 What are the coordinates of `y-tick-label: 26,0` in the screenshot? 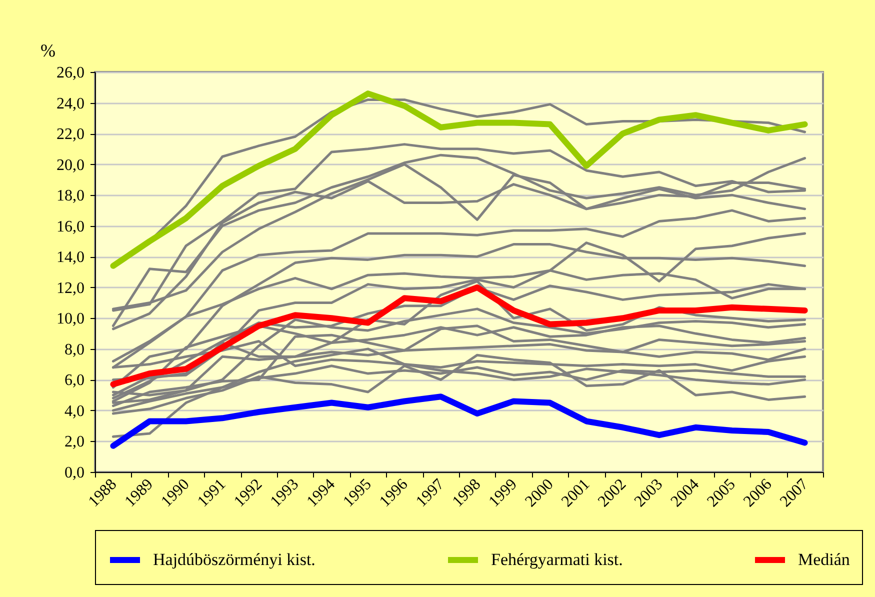 It's located at (70, 73).